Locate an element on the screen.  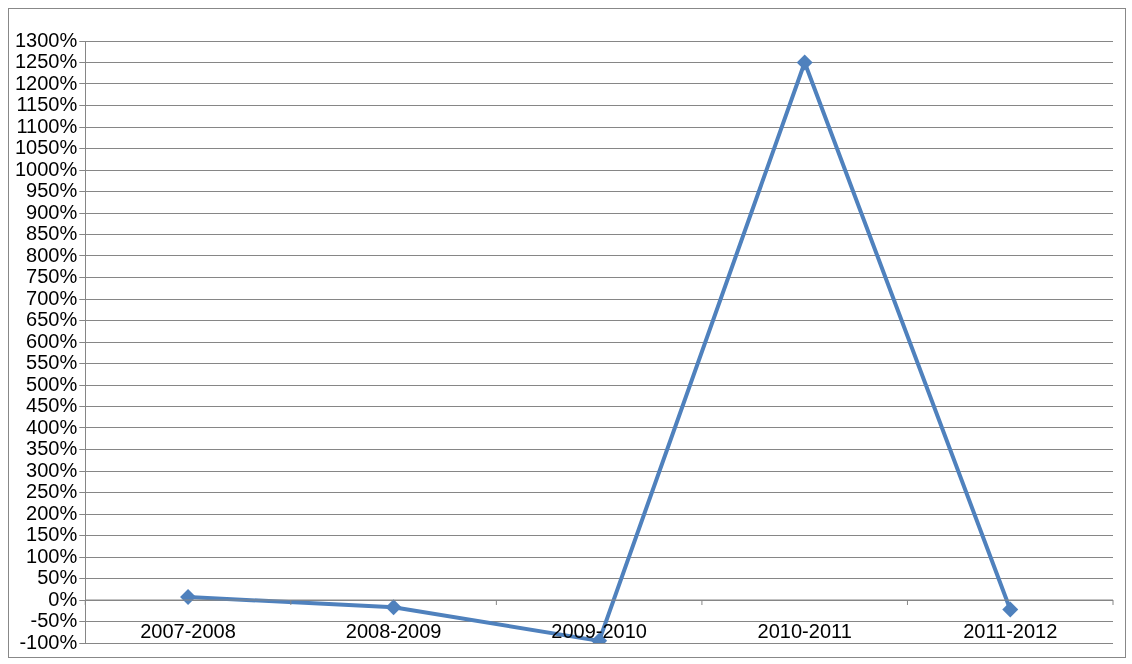
x-tick-label: 2008-2009 is located at coordinates (393, 630).